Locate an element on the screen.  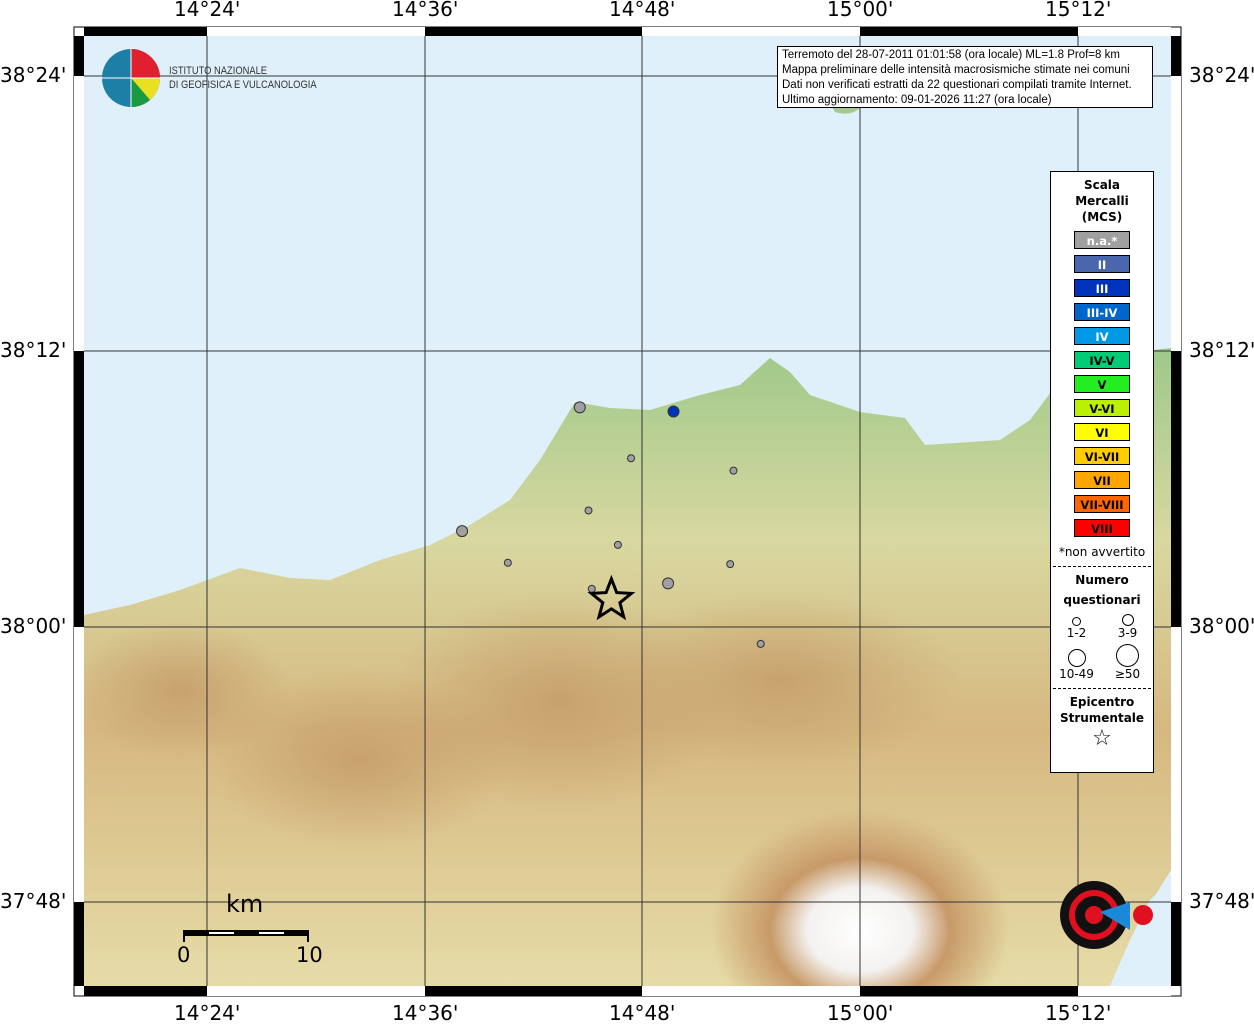
scale-max: 10 is located at coordinates (309, 955).